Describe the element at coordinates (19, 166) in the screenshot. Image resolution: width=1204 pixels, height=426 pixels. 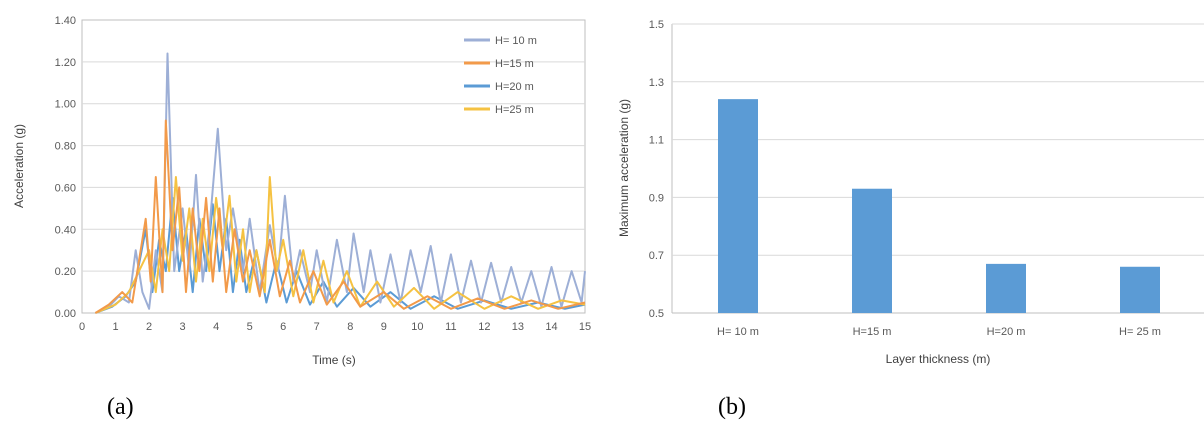
I see `y-axis-label-a: Acceleration (g)` at that location.